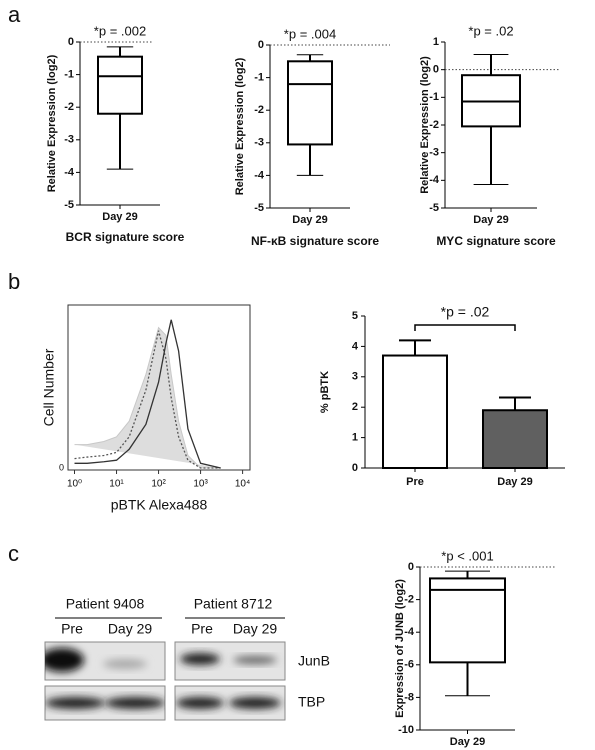 This screenshot has height=750, width=595. Describe the element at coordinates (415, 482) in the screenshot. I see `x-tick-label: Pre` at that location.